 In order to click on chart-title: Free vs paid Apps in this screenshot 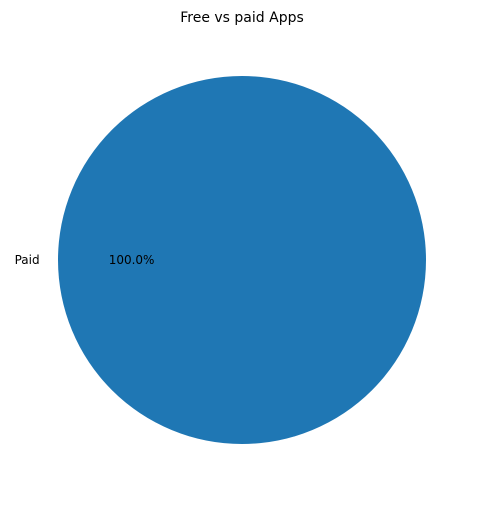, I will do `click(242, 18)`.